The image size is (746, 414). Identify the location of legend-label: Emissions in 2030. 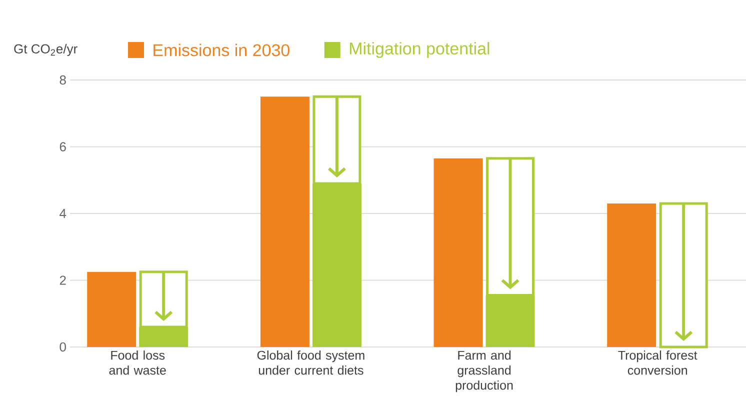
(222, 50).